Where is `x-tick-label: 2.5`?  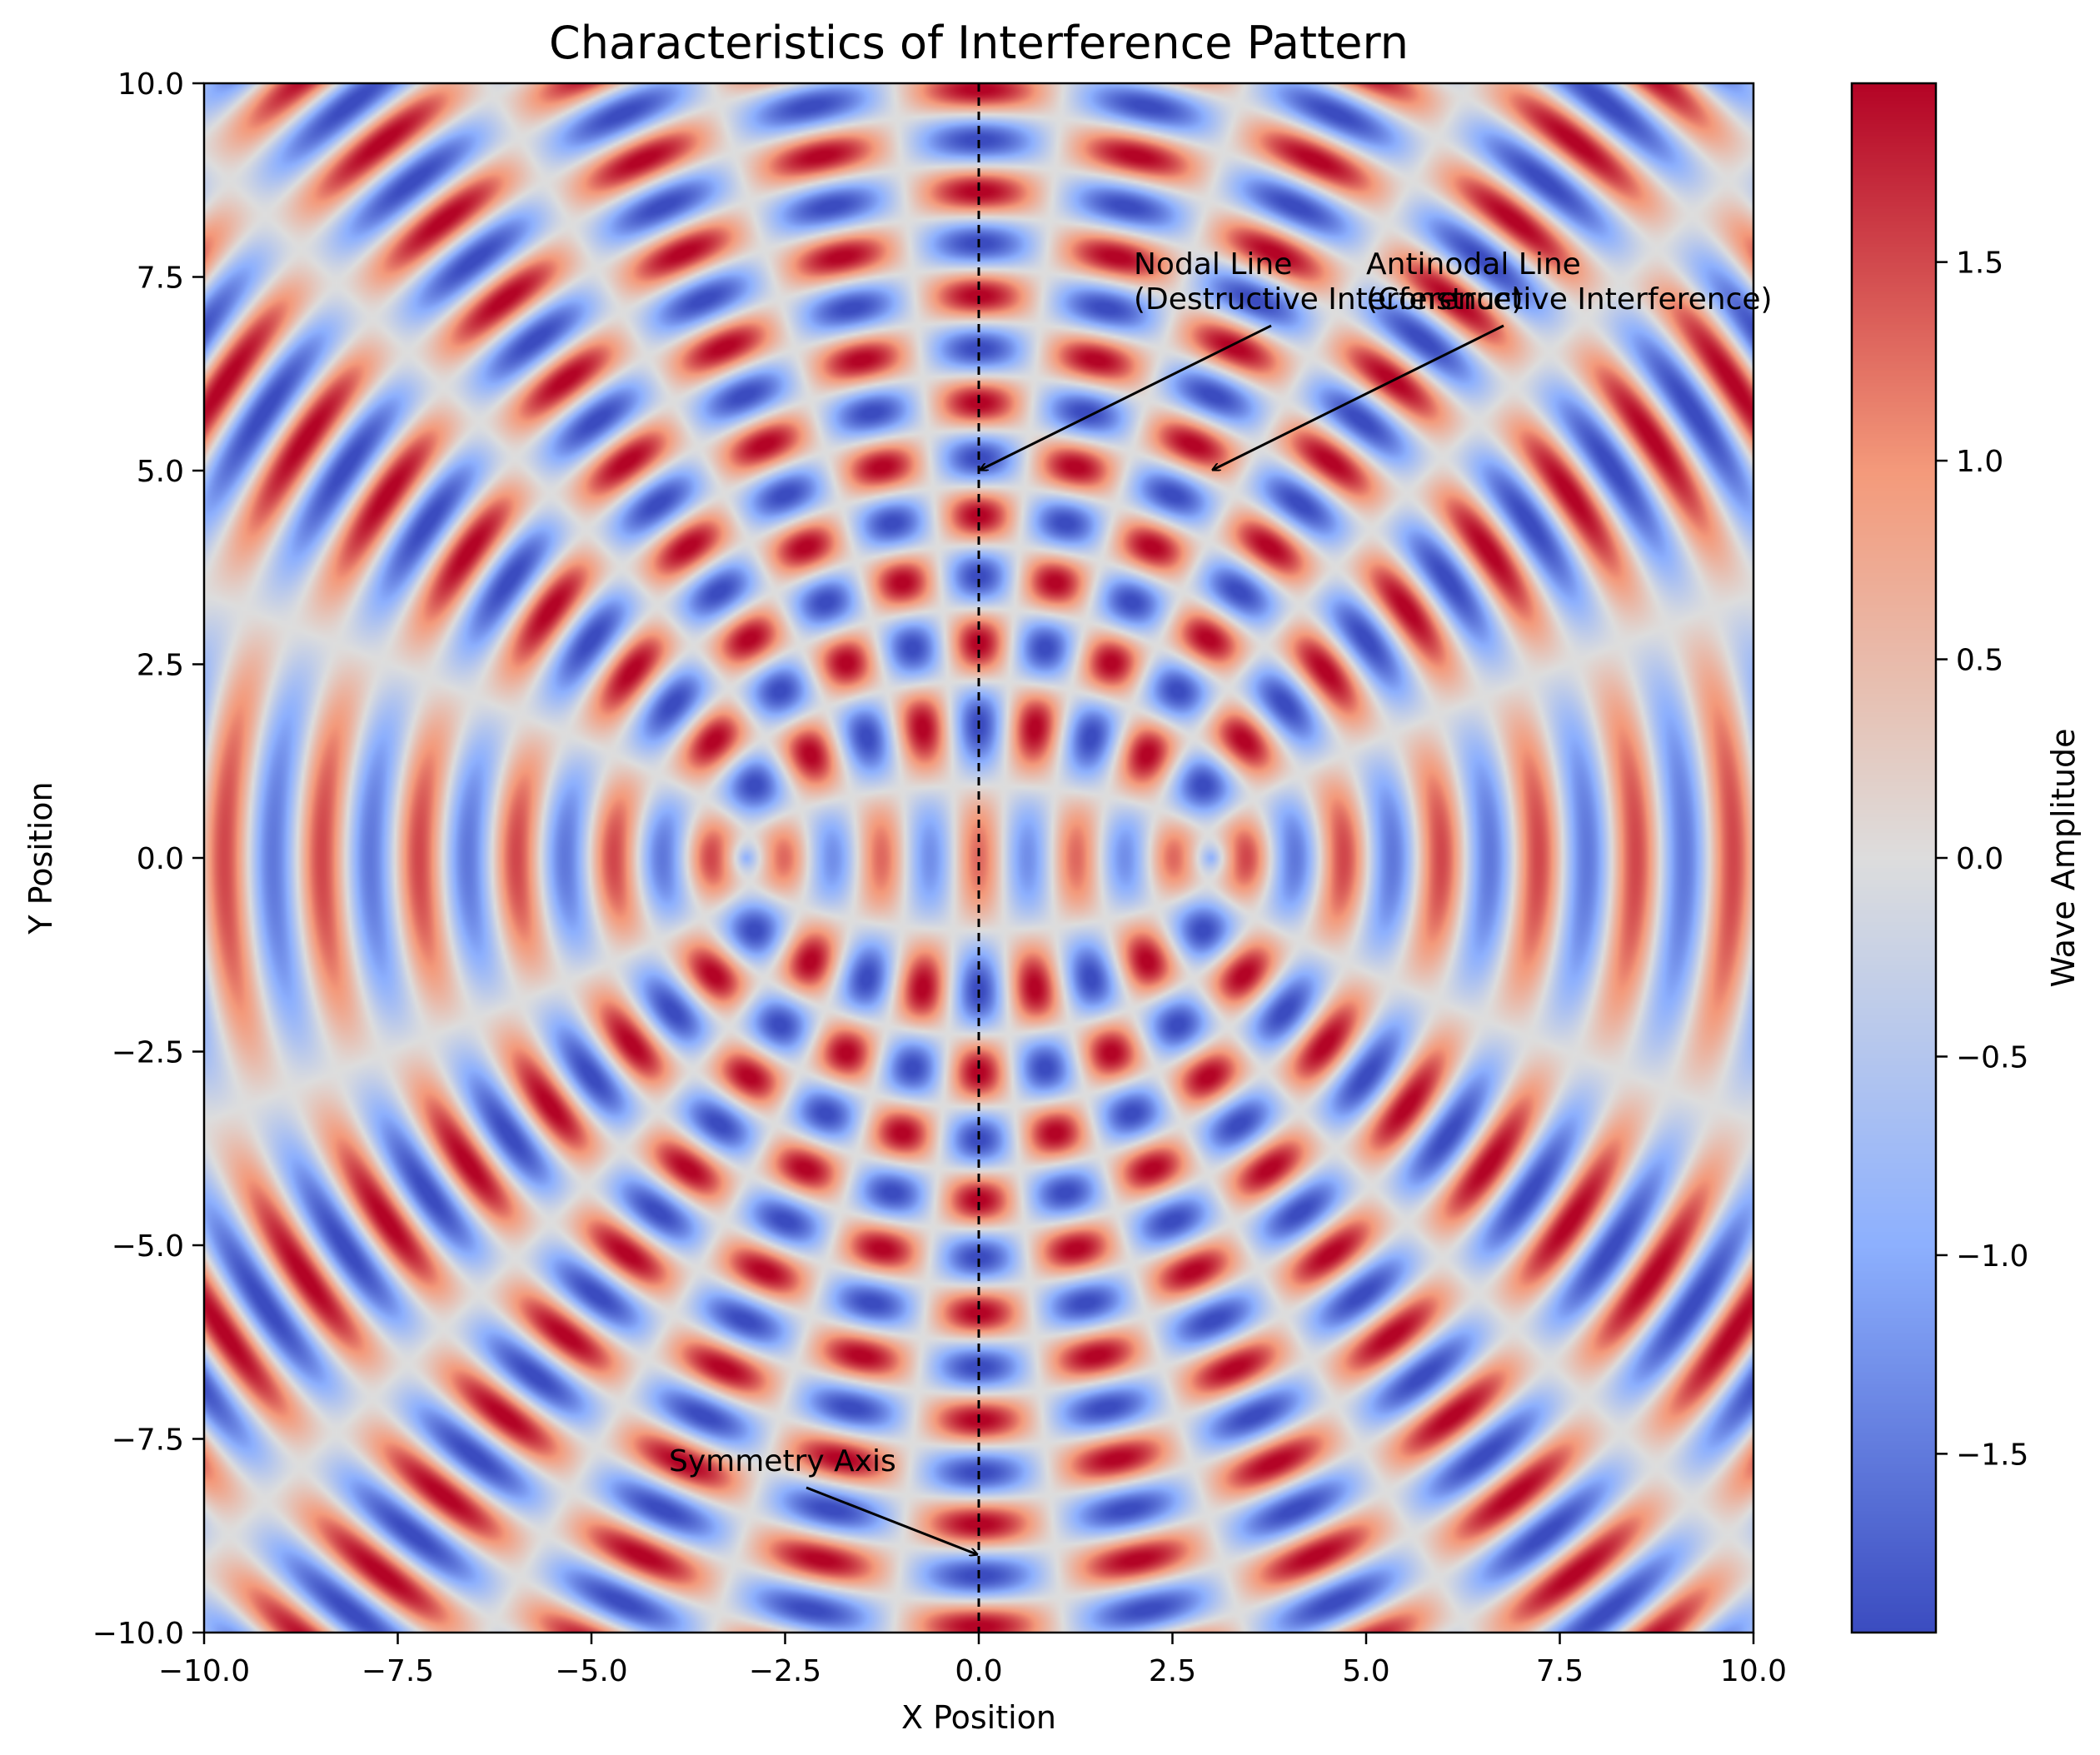
x-tick-label: 2.5 is located at coordinates (1172, 1671).